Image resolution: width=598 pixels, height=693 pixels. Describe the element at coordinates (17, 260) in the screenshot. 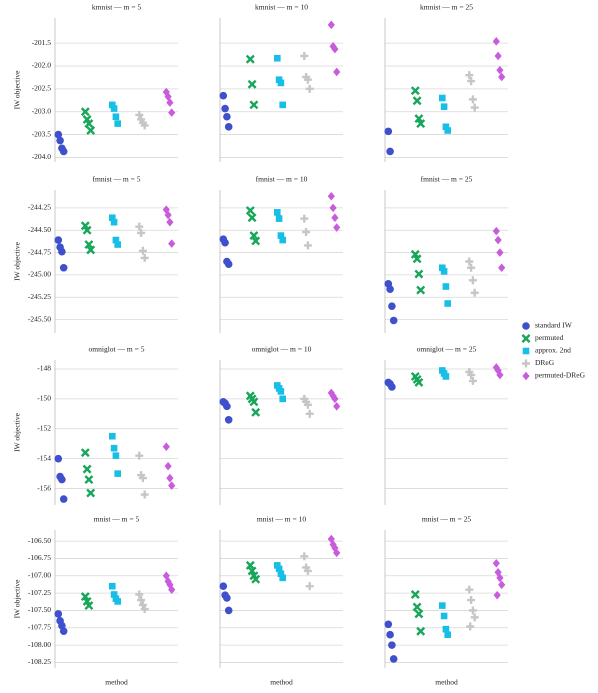

I see `y-axis-label: IW objective` at that location.